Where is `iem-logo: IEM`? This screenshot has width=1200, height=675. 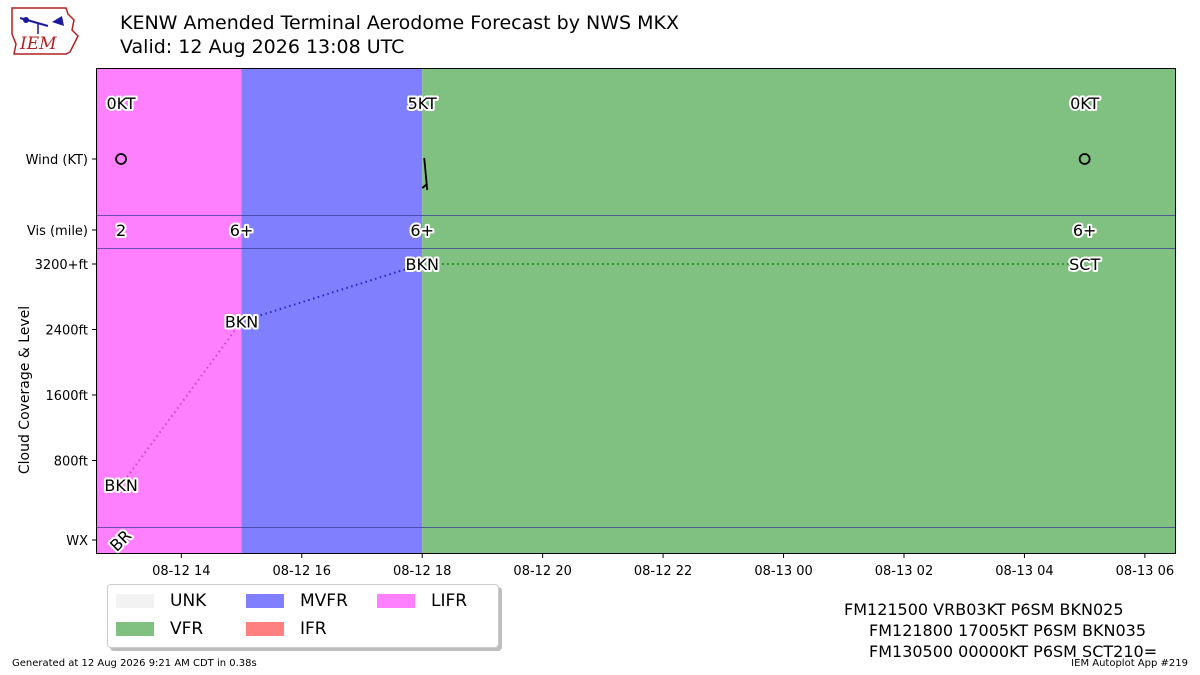 iem-logo: IEM is located at coordinates (45, 31).